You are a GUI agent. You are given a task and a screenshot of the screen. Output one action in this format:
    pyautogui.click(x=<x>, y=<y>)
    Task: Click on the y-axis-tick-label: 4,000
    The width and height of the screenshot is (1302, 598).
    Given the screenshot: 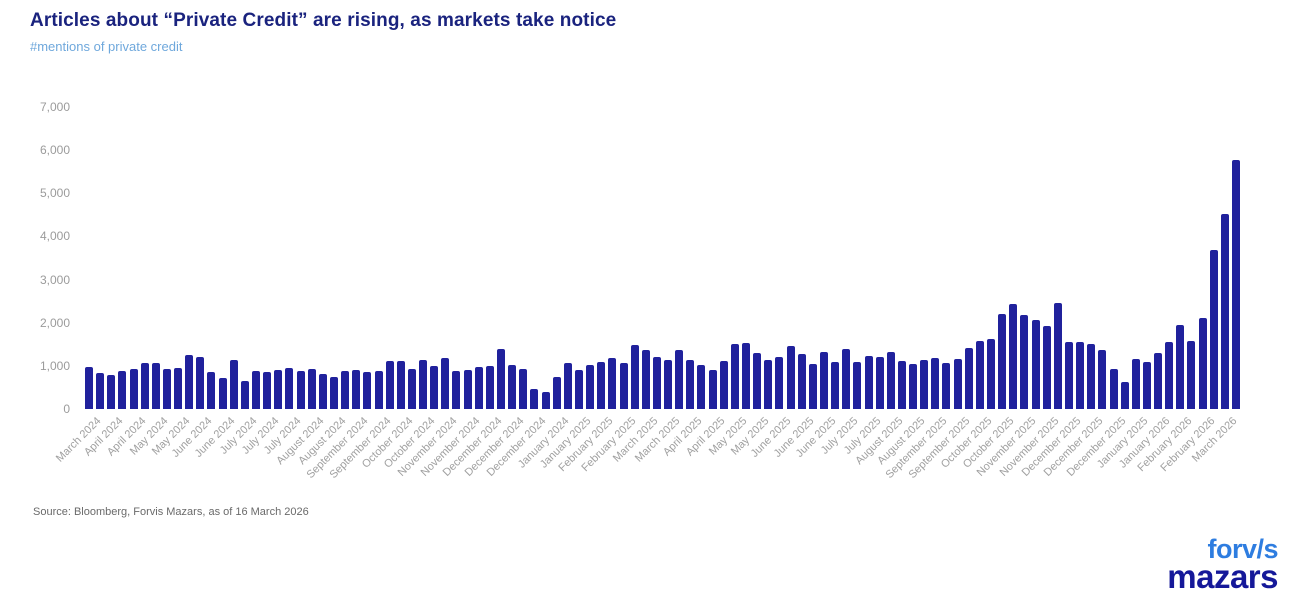 What is the action you would take?
    pyautogui.click(x=54, y=236)
    